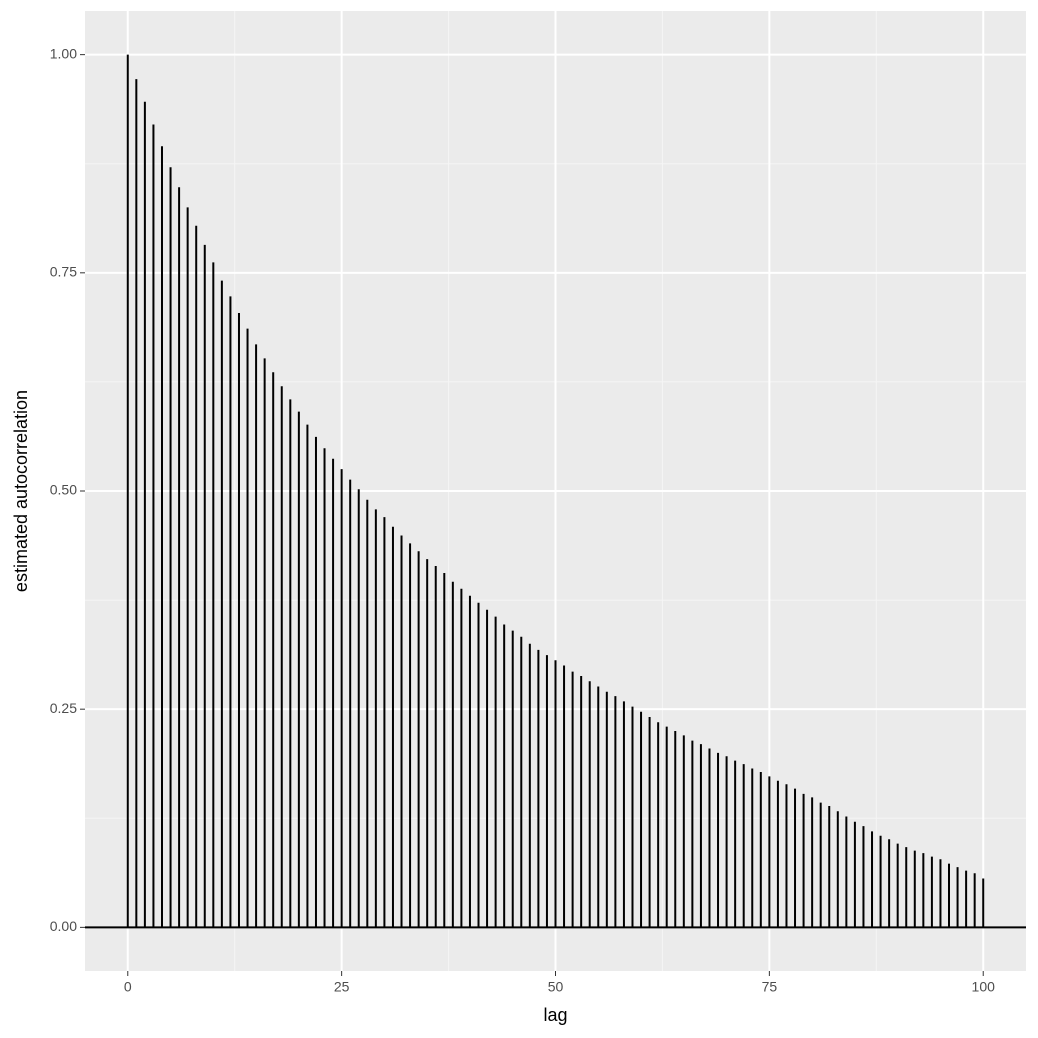 The height and width of the screenshot is (1038, 1038). What do you see at coordinates (342, 987) in the screenshot?
I see `x-tick-label: 25` at bounding box center [342, 987].